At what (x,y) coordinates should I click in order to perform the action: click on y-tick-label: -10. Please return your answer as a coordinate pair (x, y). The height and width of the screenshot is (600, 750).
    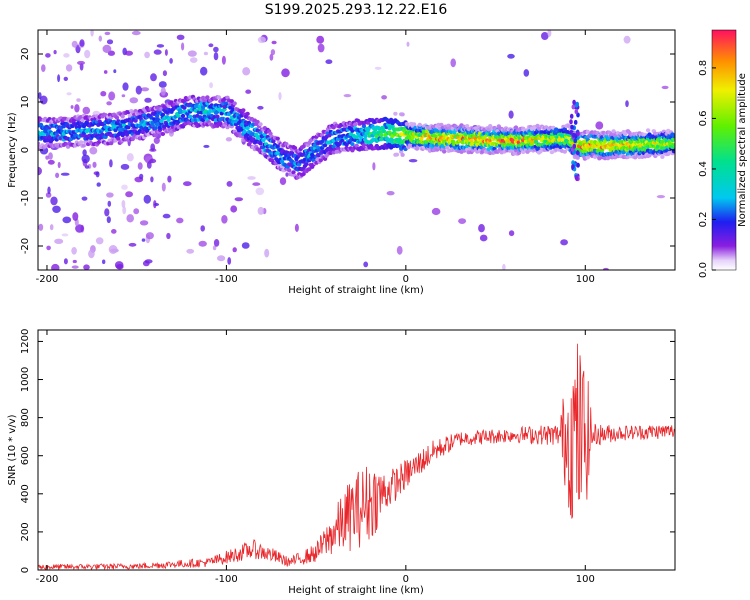
    Looking at the image, I should click on (25, 198).